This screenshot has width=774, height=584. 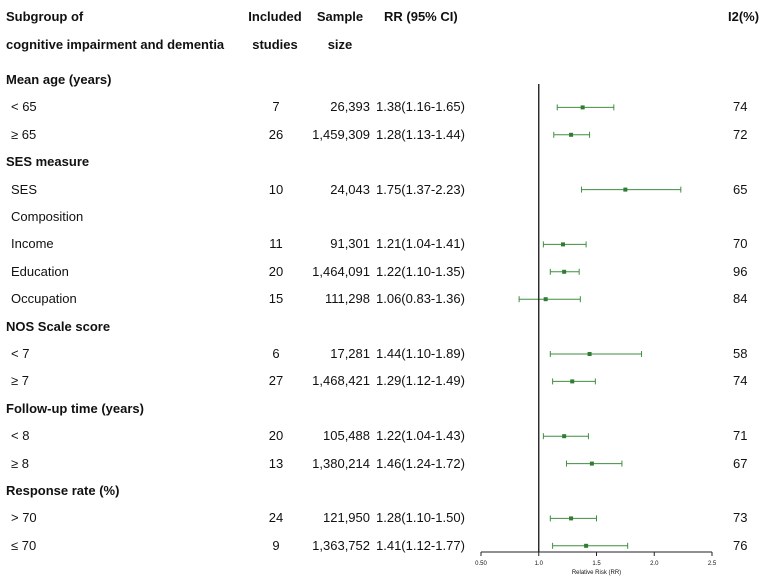 What do you see at coordinates (421, 16) in the screenshot?
I see `header-rr-ci: RR (95% CI)` at bounding box center [421, 16].